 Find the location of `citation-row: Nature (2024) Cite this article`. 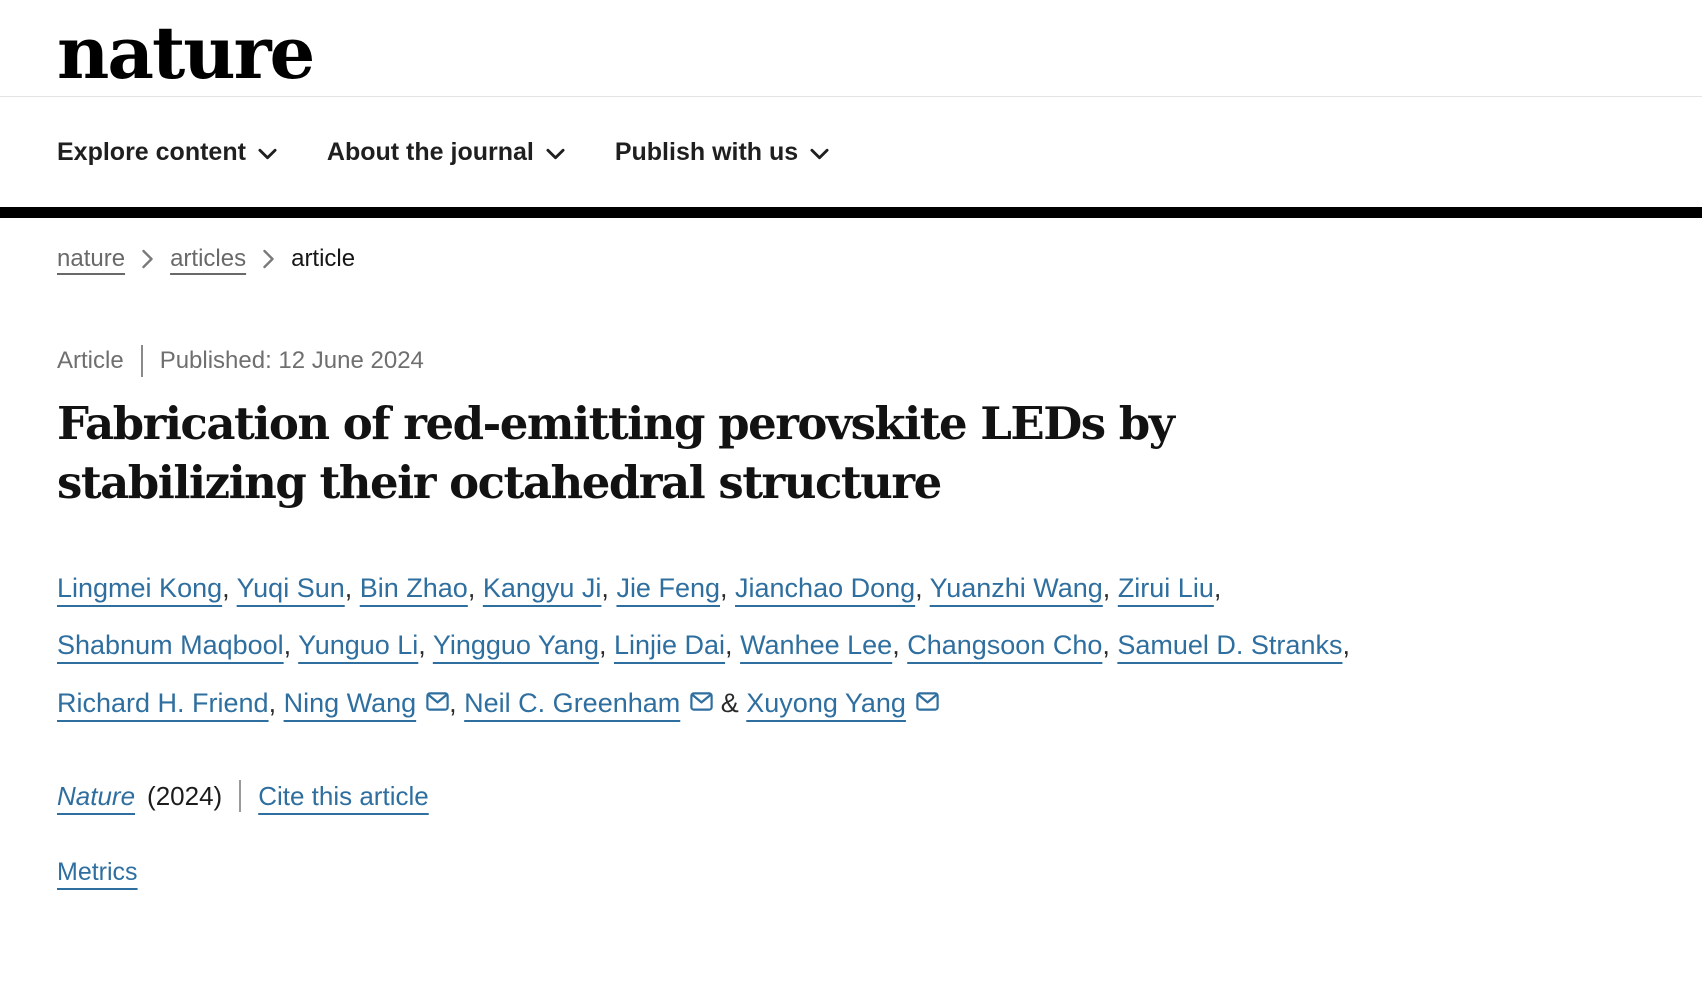

citation-row: Nature (2024) Cite this article is located at coordinates (851, 796).